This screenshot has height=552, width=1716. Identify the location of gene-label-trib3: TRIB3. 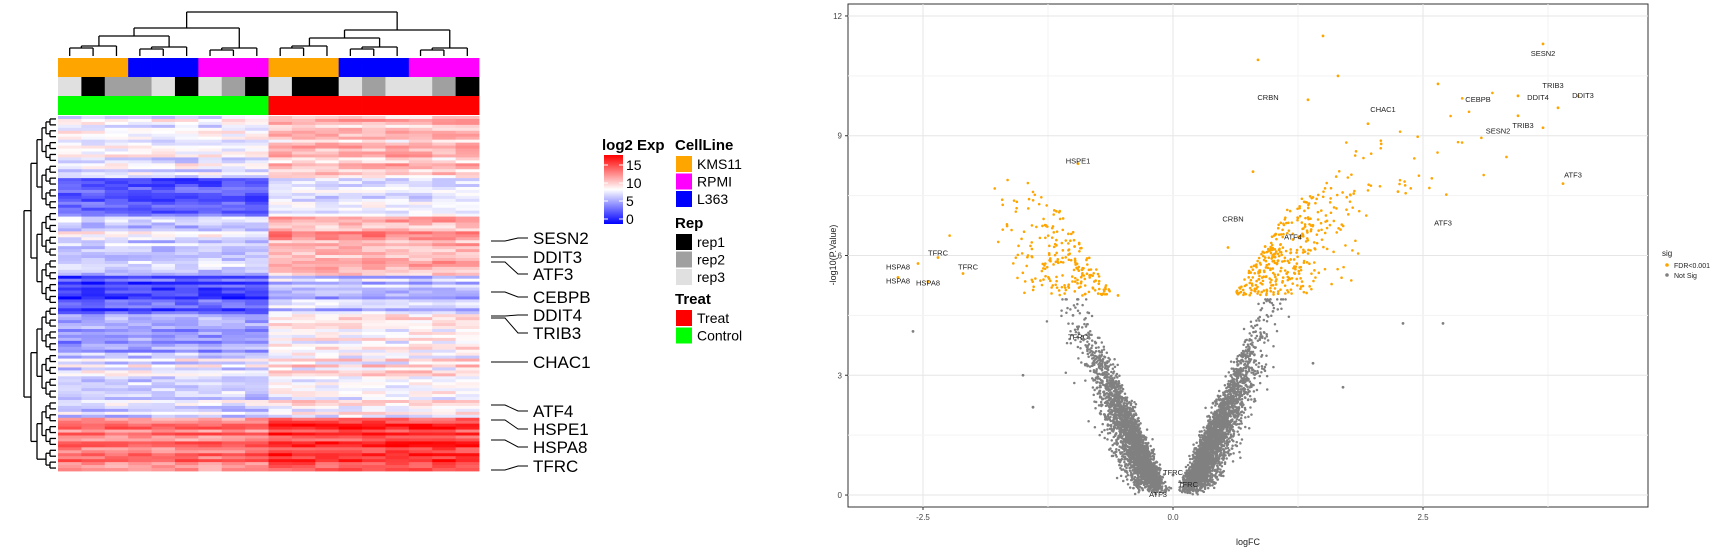
(557, 333).